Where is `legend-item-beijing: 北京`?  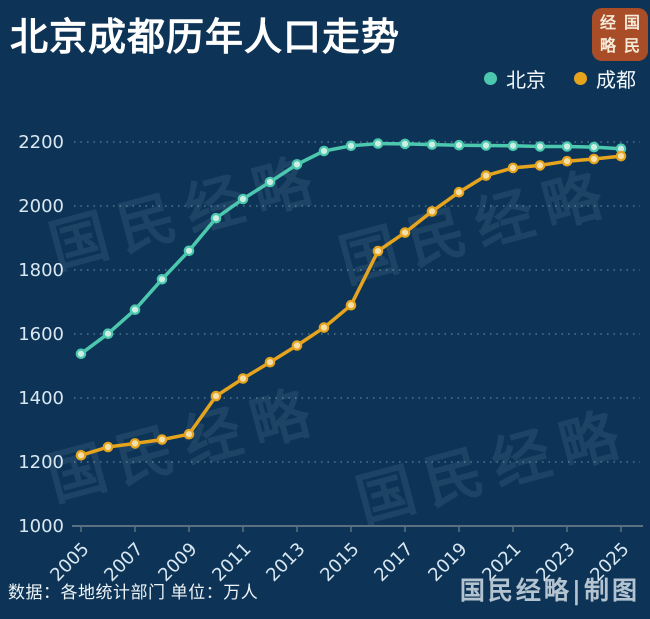
legend-item-beijing: 北京 is located at coordinates (515, 78).